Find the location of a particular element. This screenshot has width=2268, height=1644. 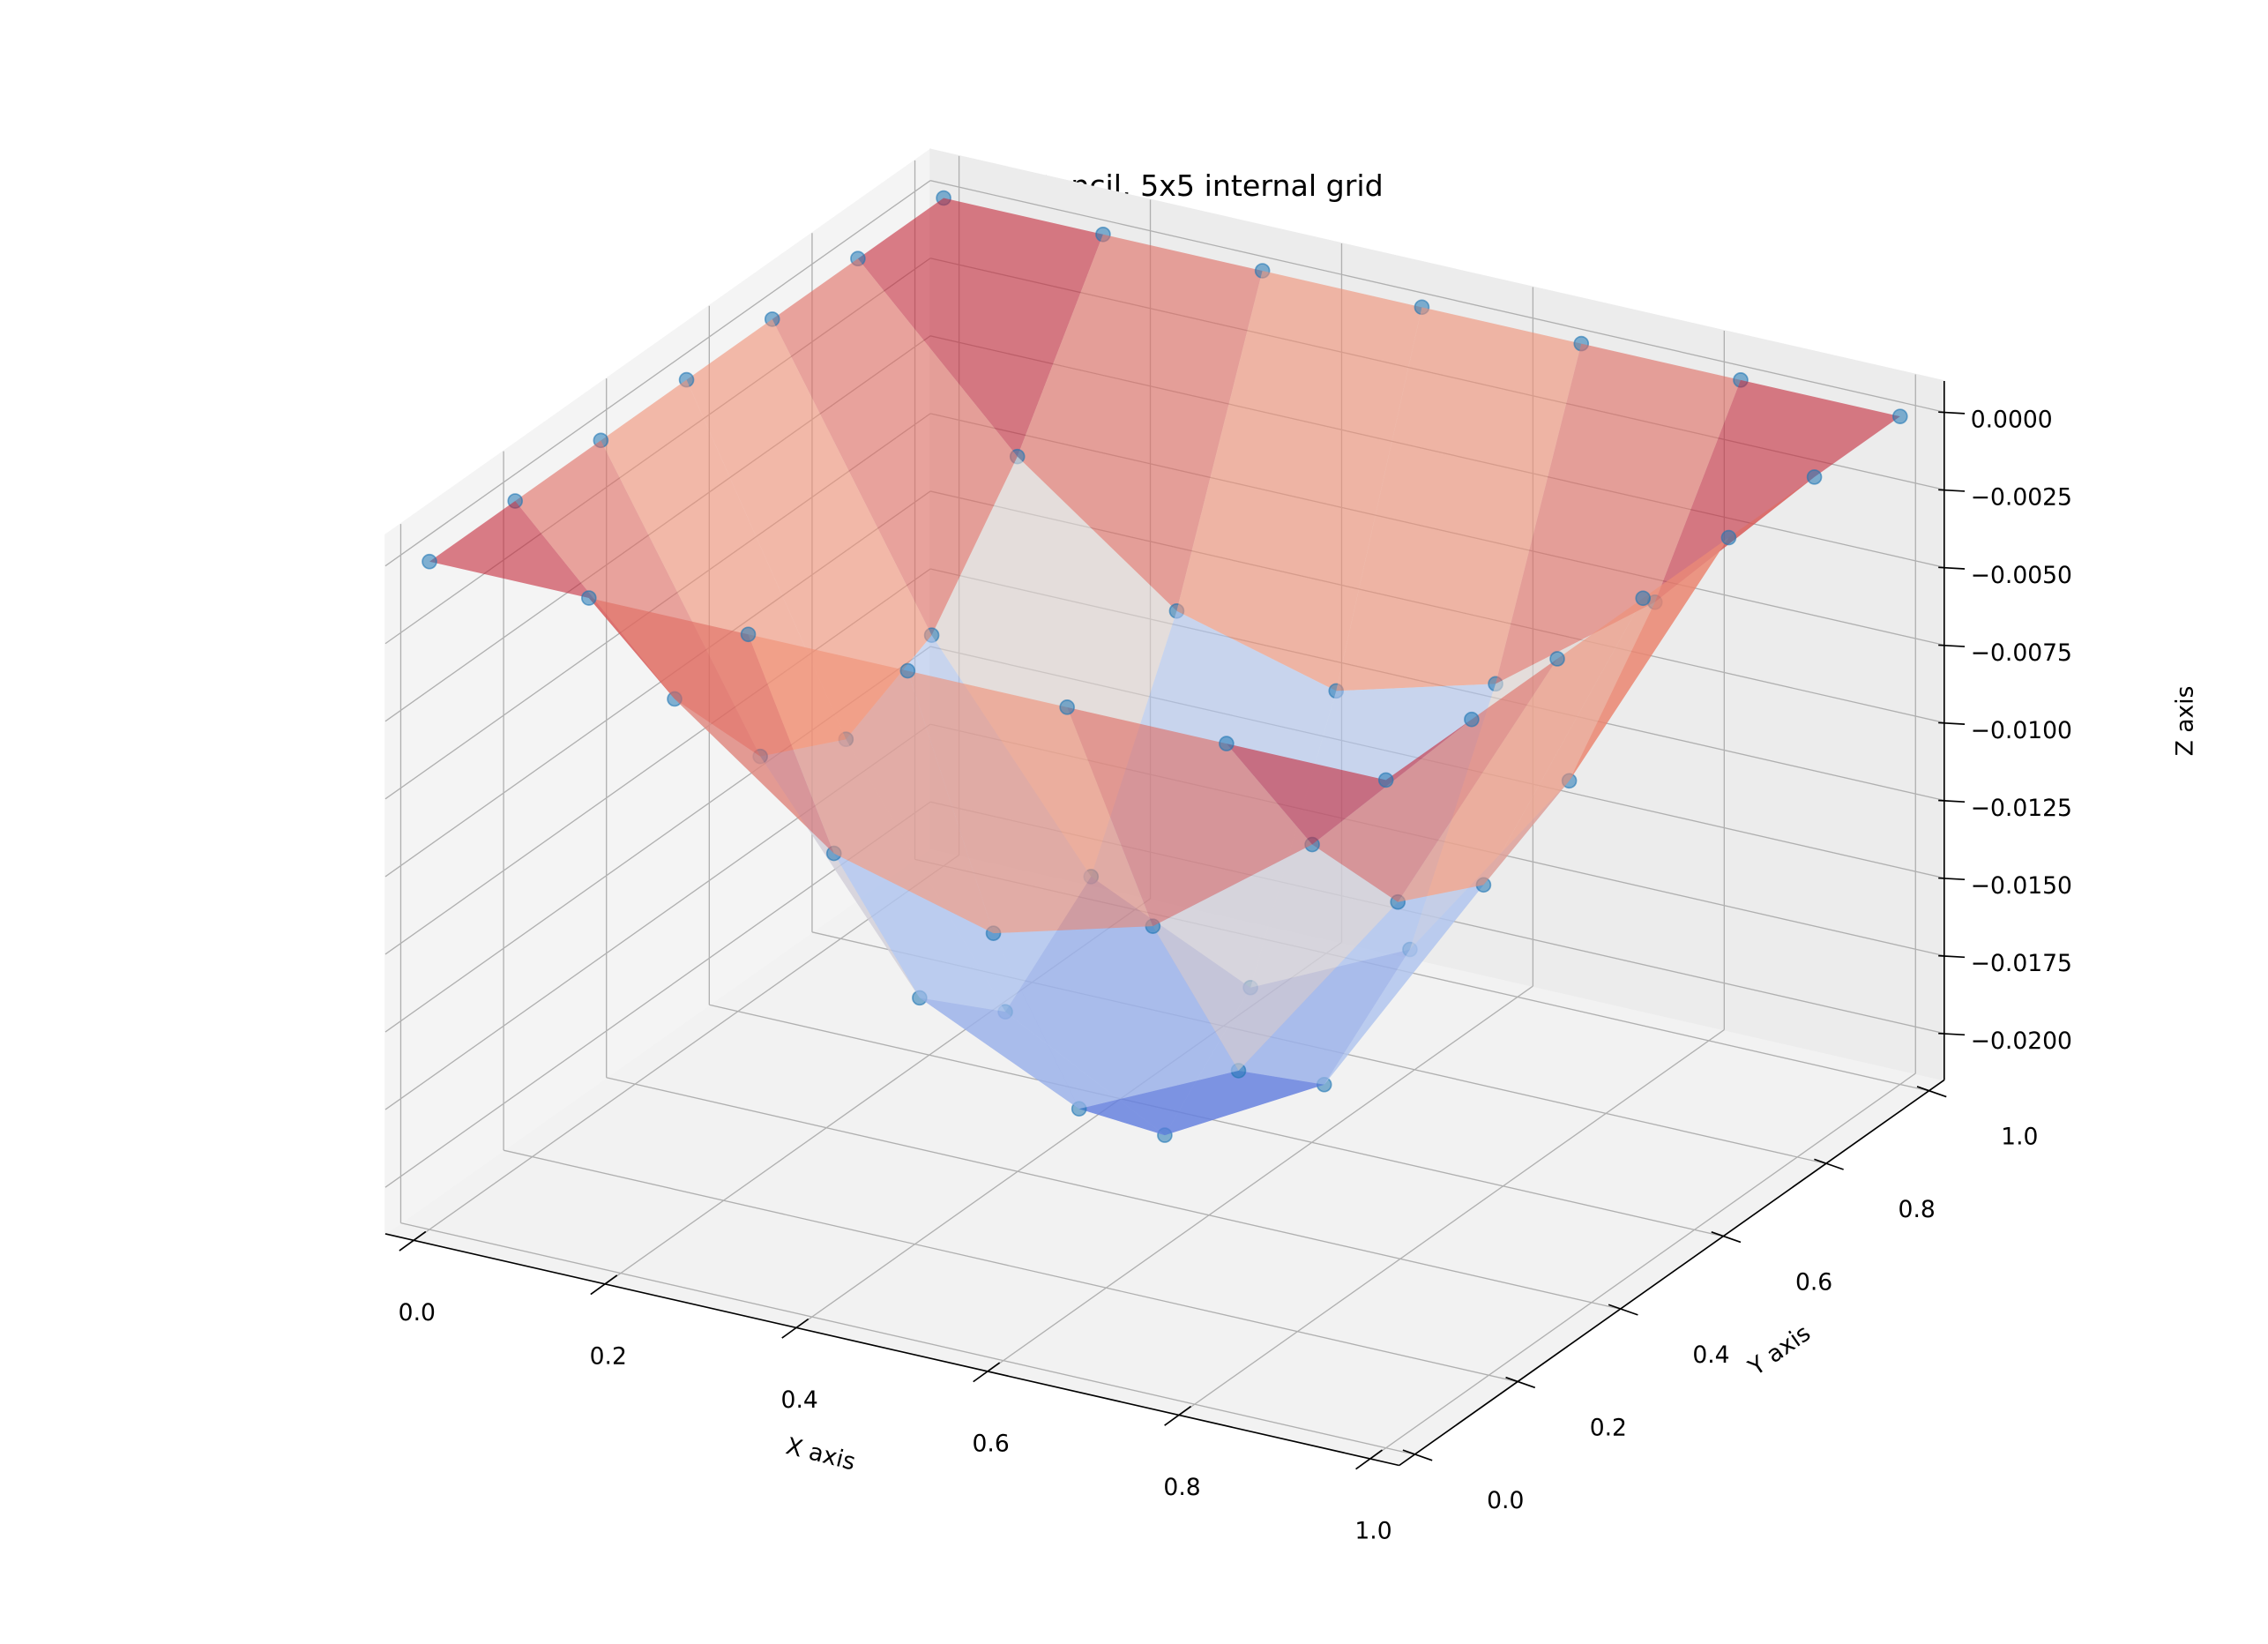

y-tick-label: 0.6 is located at coordinates (1814, 1282).